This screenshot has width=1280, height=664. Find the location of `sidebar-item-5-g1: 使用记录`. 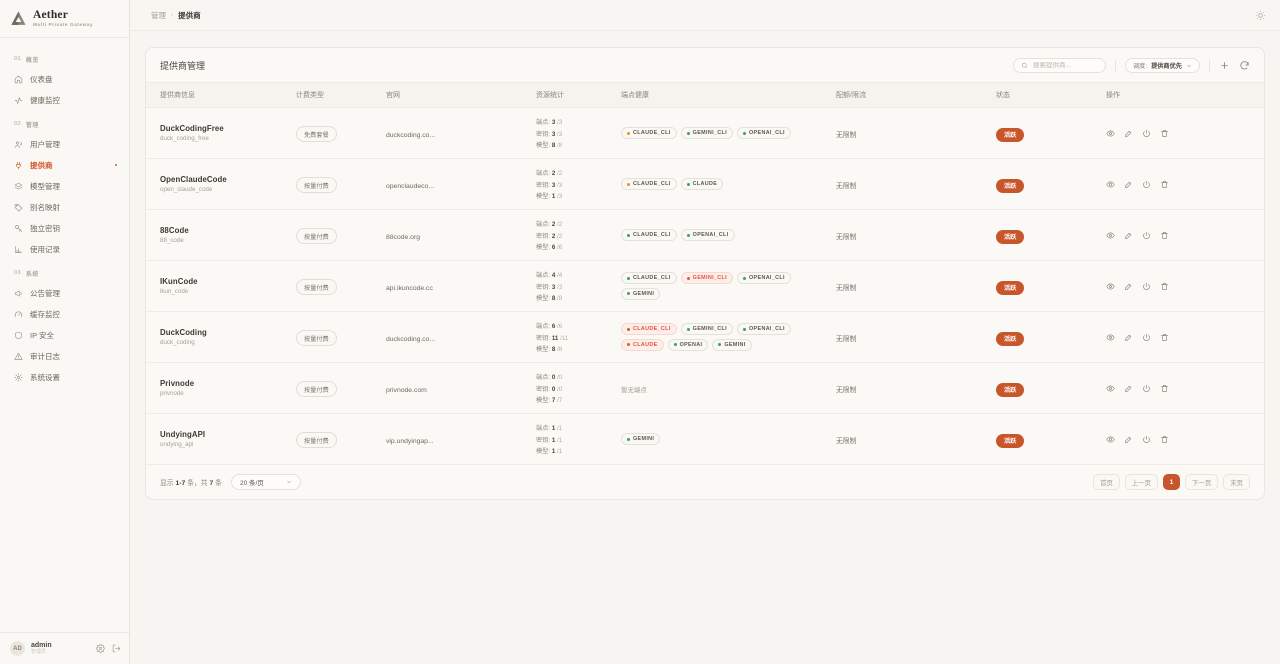

sidebar-item-5-g1: 使用记录 is located at coordinates (64, 249).